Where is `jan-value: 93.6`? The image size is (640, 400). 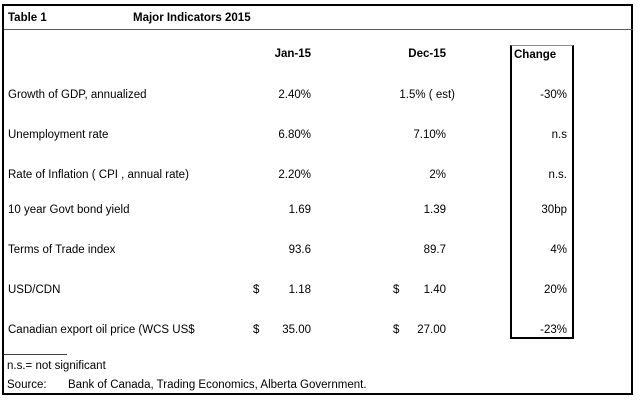 jan-value: 93.6 is located at coordinates (299, 250).